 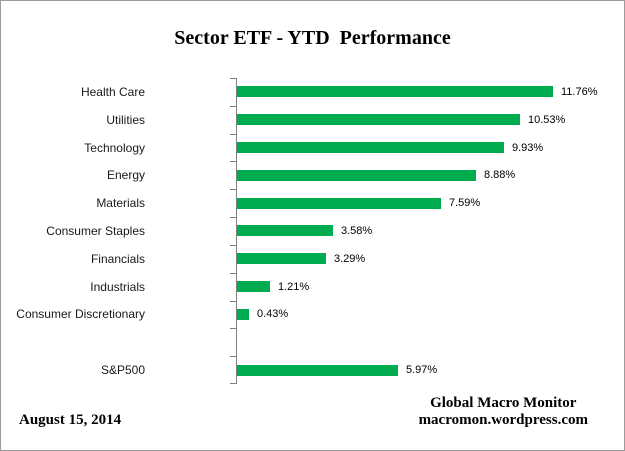 What do you see at coordinates (350, 258) in the screenshot?
I see `value-label: 3.29%` at bounding box center [350, 258].